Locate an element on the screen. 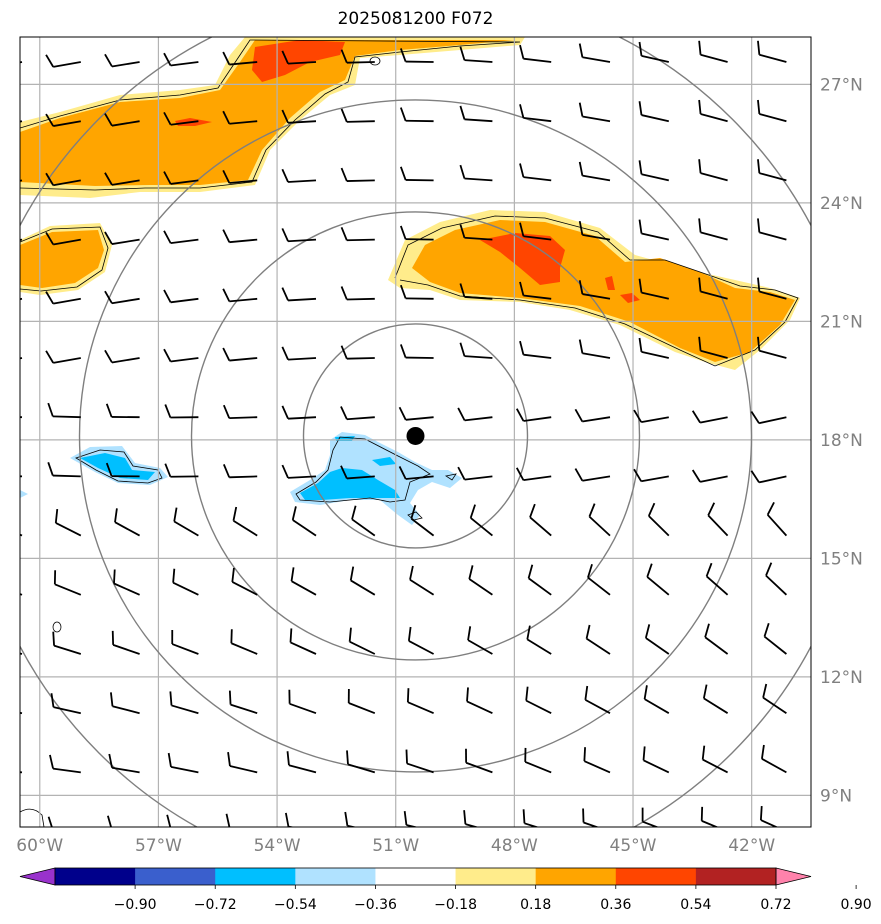 The height and width of the screenshot is (924, 881). longitude-labels: 60°W 57°W 54°W 51°W 48°W 45°W 42°W is located at coordinates (395, 846).